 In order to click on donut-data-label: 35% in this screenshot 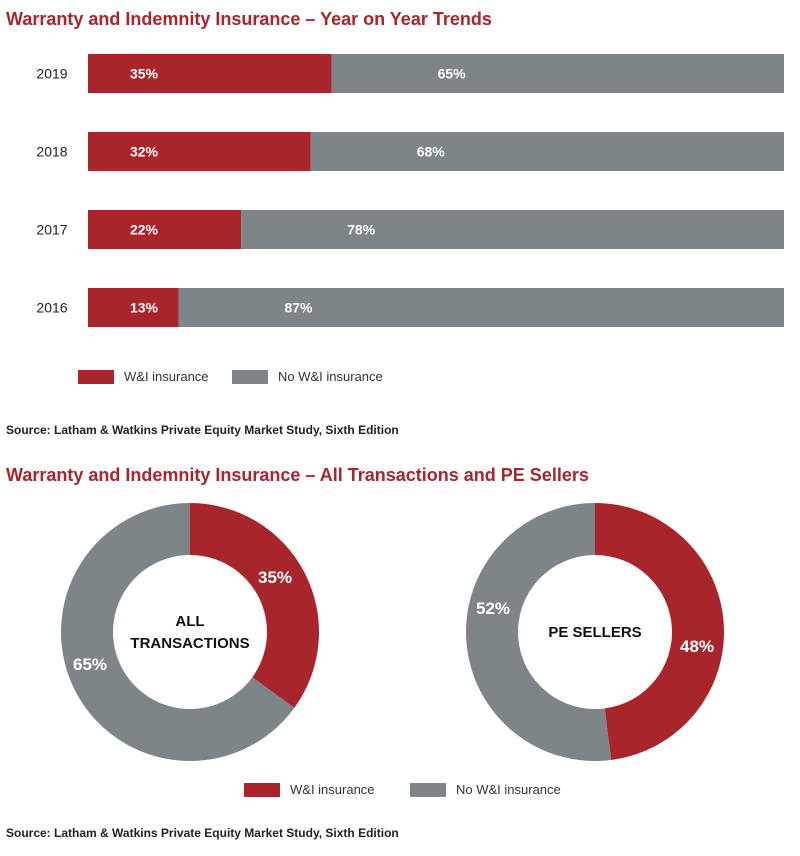, I will do `click(275, 577)`.